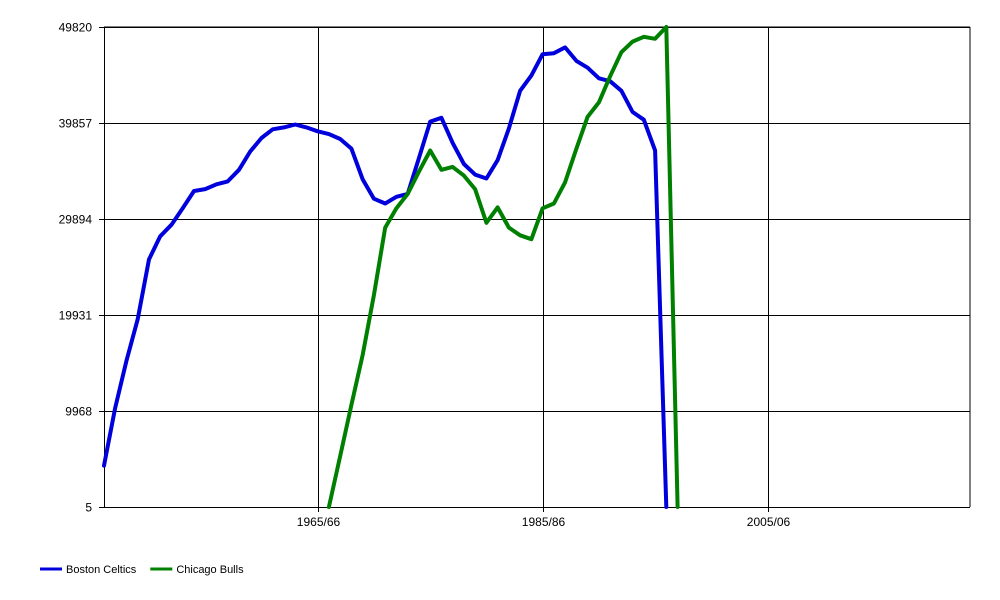 The height and width of the screenshot is (600, 1000). Describe the element at coordinates (88, 508) in the screenshot. I see `y-tick-label: 5` at that location.